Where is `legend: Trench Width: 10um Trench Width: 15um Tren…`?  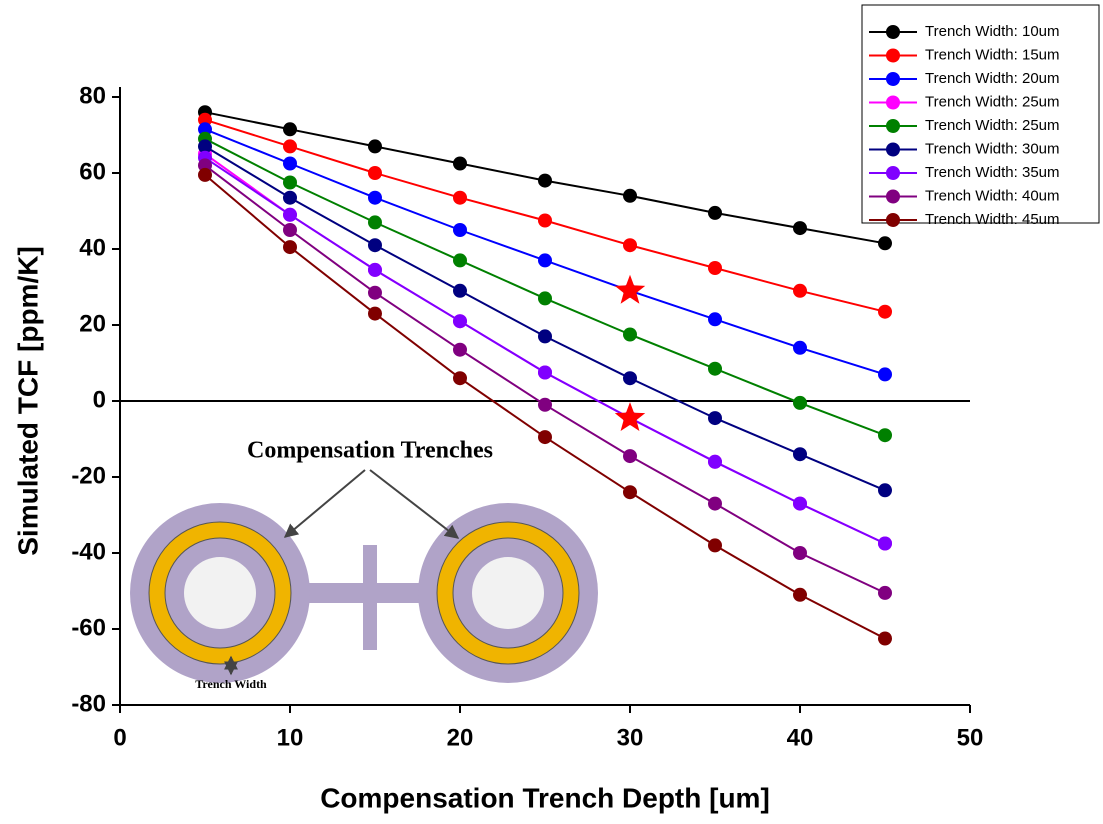
legend: Trench Width: 10um Trench Width: 15um Tren… is located at coordinates (980, 116).